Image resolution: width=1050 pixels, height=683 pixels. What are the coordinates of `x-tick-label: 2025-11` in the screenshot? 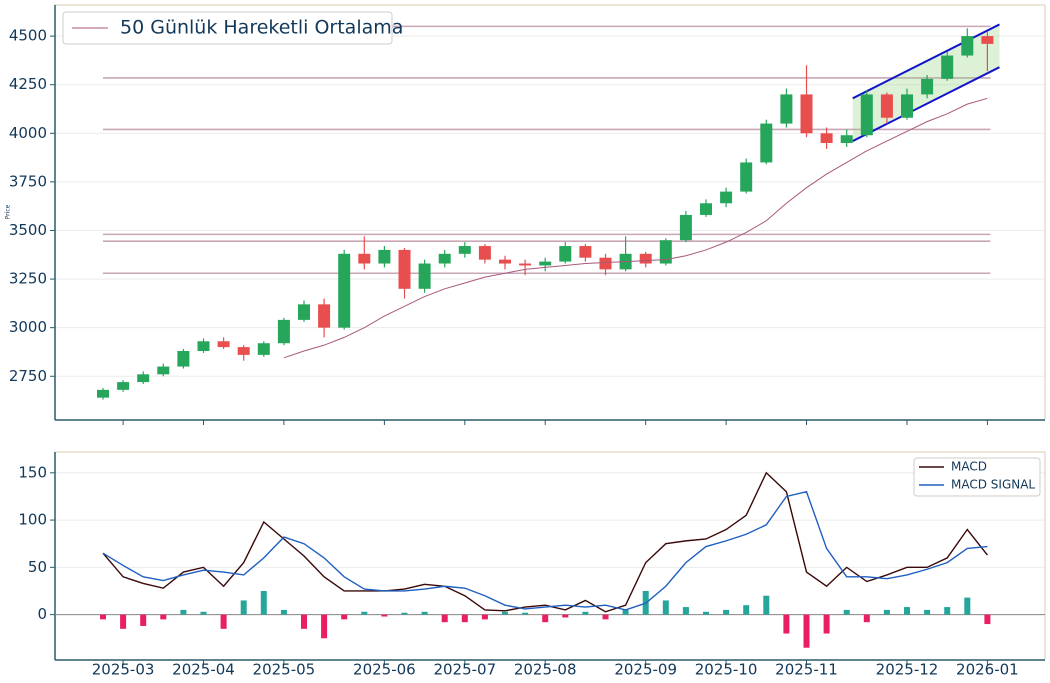 It's located at (806, 670).